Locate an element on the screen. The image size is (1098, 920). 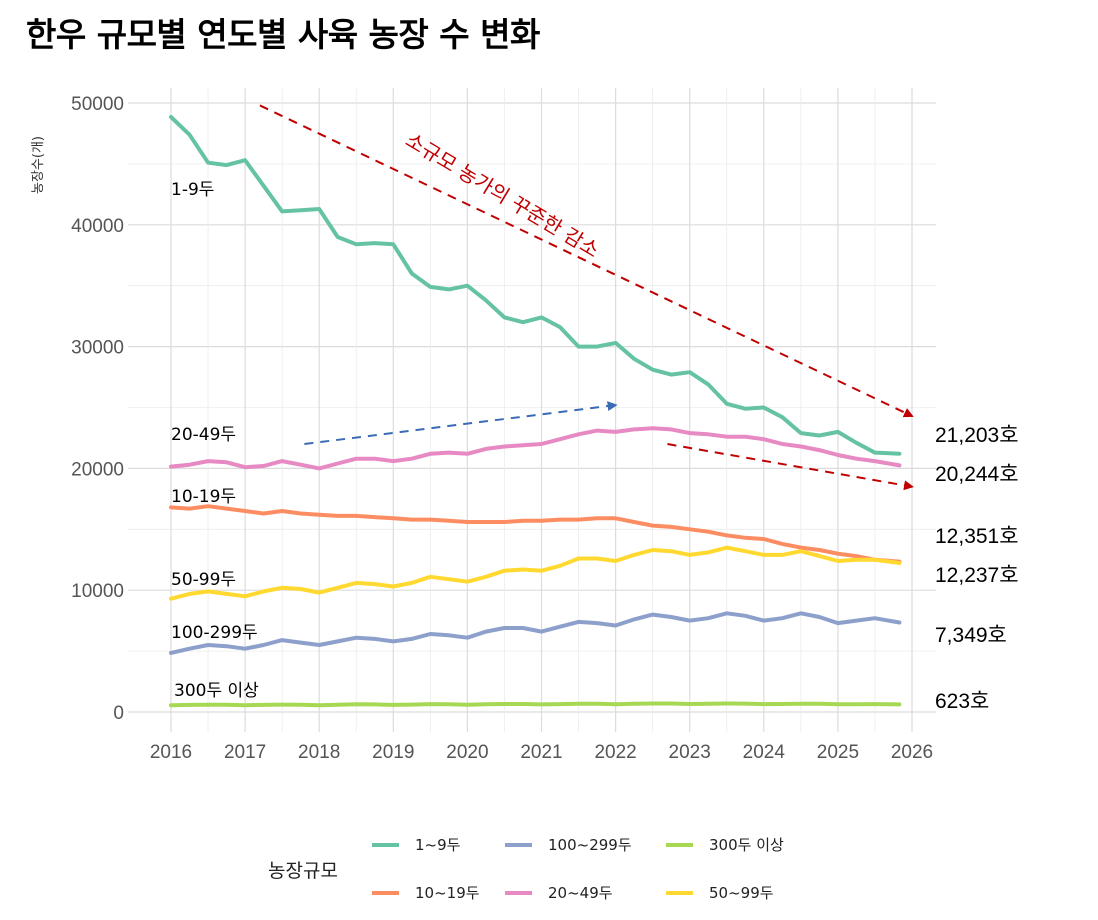
x-tick-label: 2021 is located at coordinates (541, 752).